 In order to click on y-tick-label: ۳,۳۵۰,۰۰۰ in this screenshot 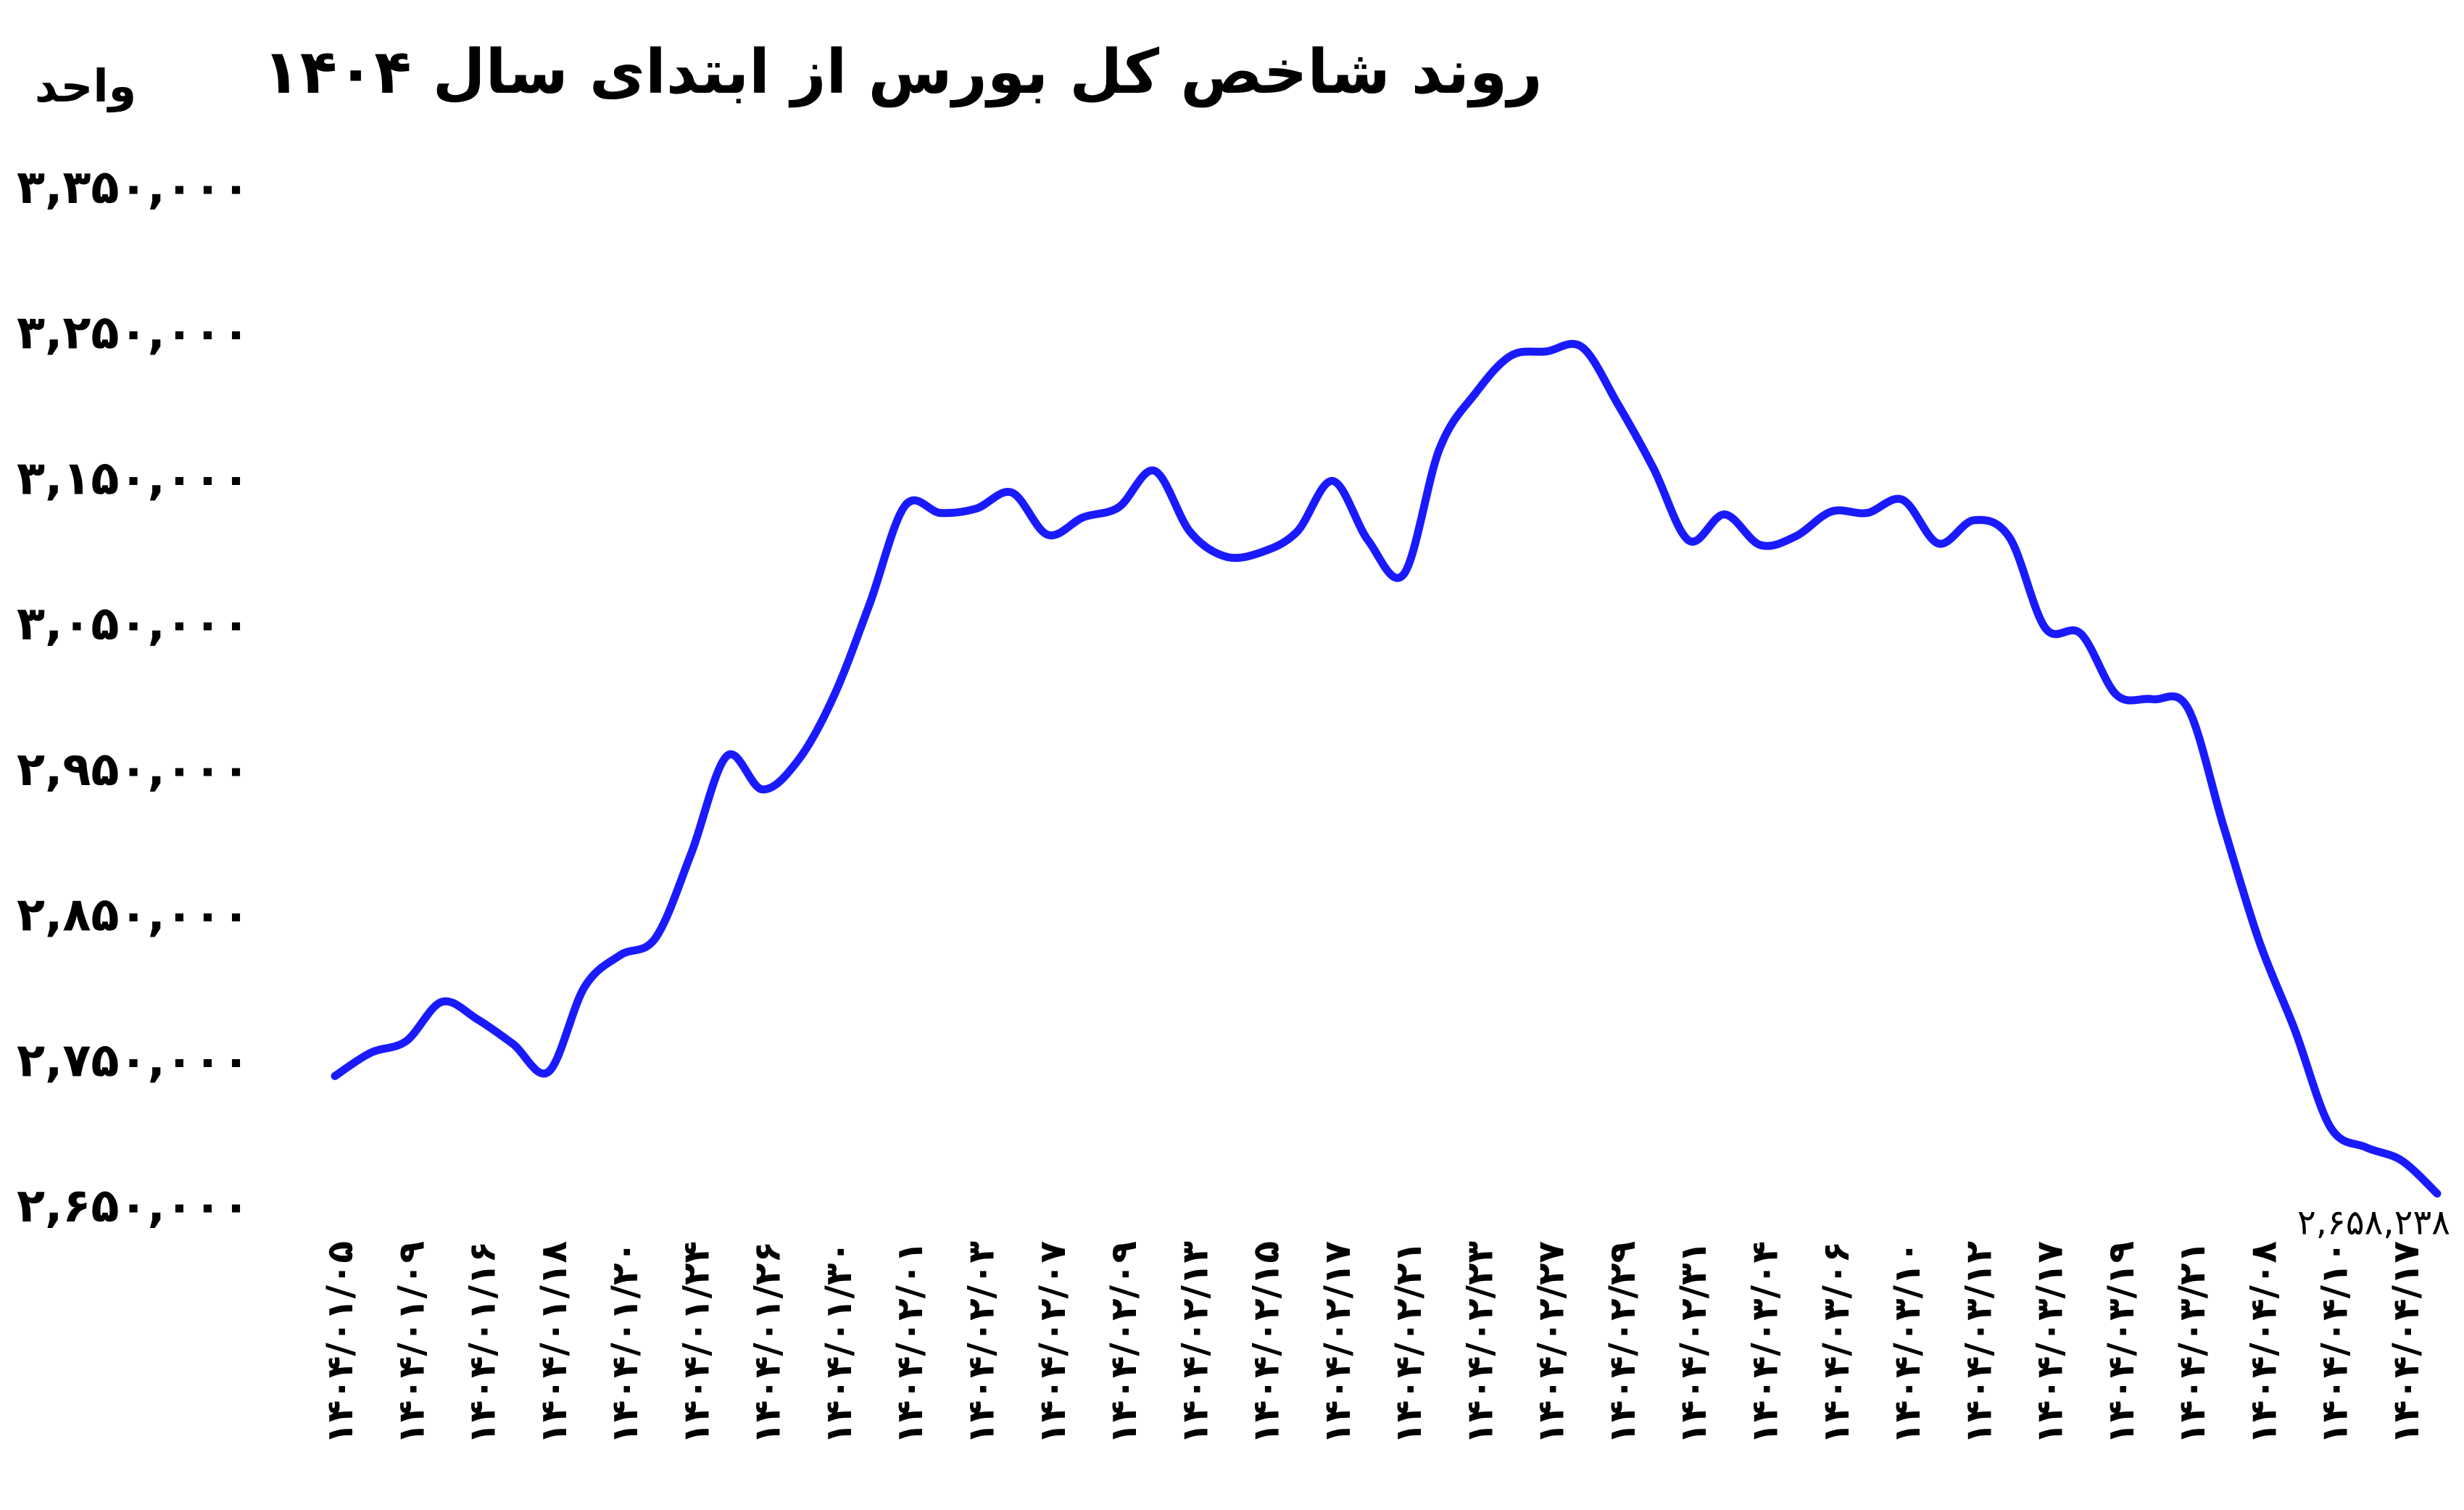, I will do `click(134, 188)`.